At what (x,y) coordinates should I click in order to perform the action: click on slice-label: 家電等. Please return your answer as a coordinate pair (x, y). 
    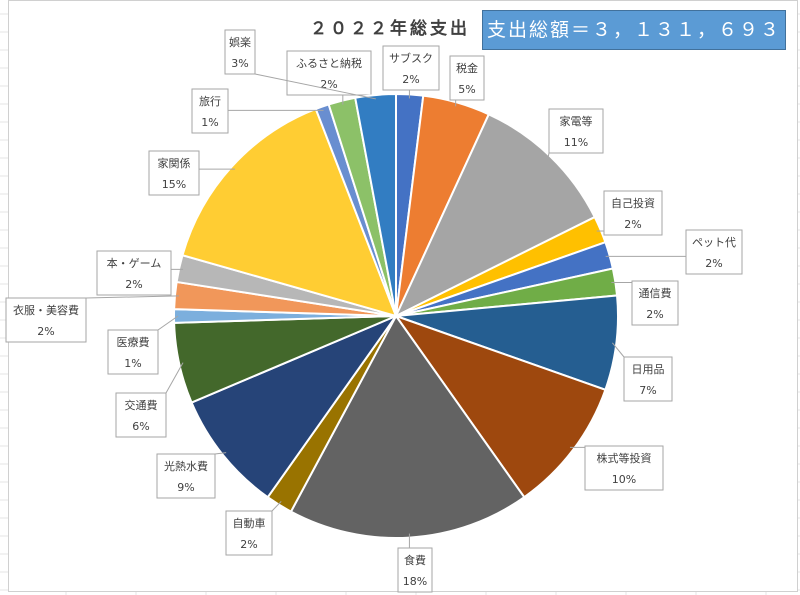
    Looking at the image, I should click on (576, 121).